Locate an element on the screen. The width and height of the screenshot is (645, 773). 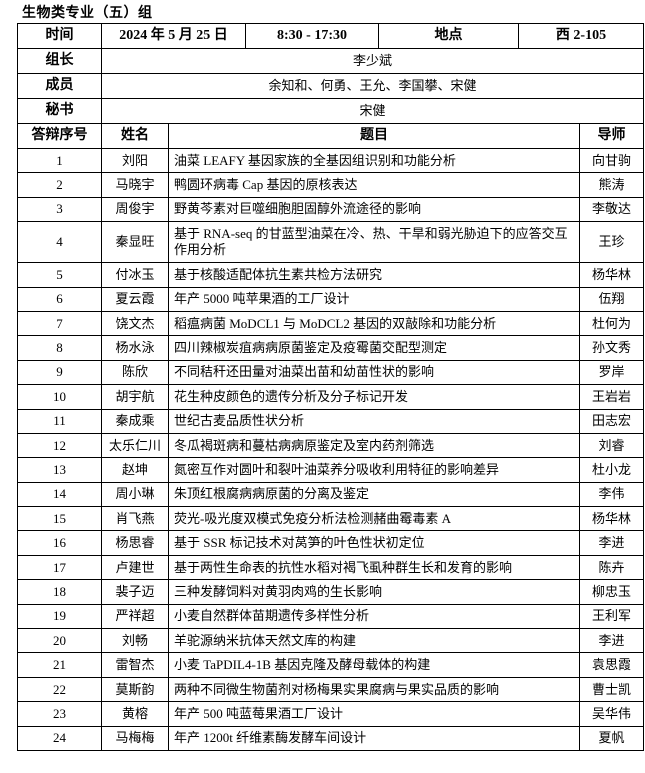
thesis-topic: 基于 SSR 标记技术对莴笋的叶色性状初定位 is located at coordinates (374, 543).